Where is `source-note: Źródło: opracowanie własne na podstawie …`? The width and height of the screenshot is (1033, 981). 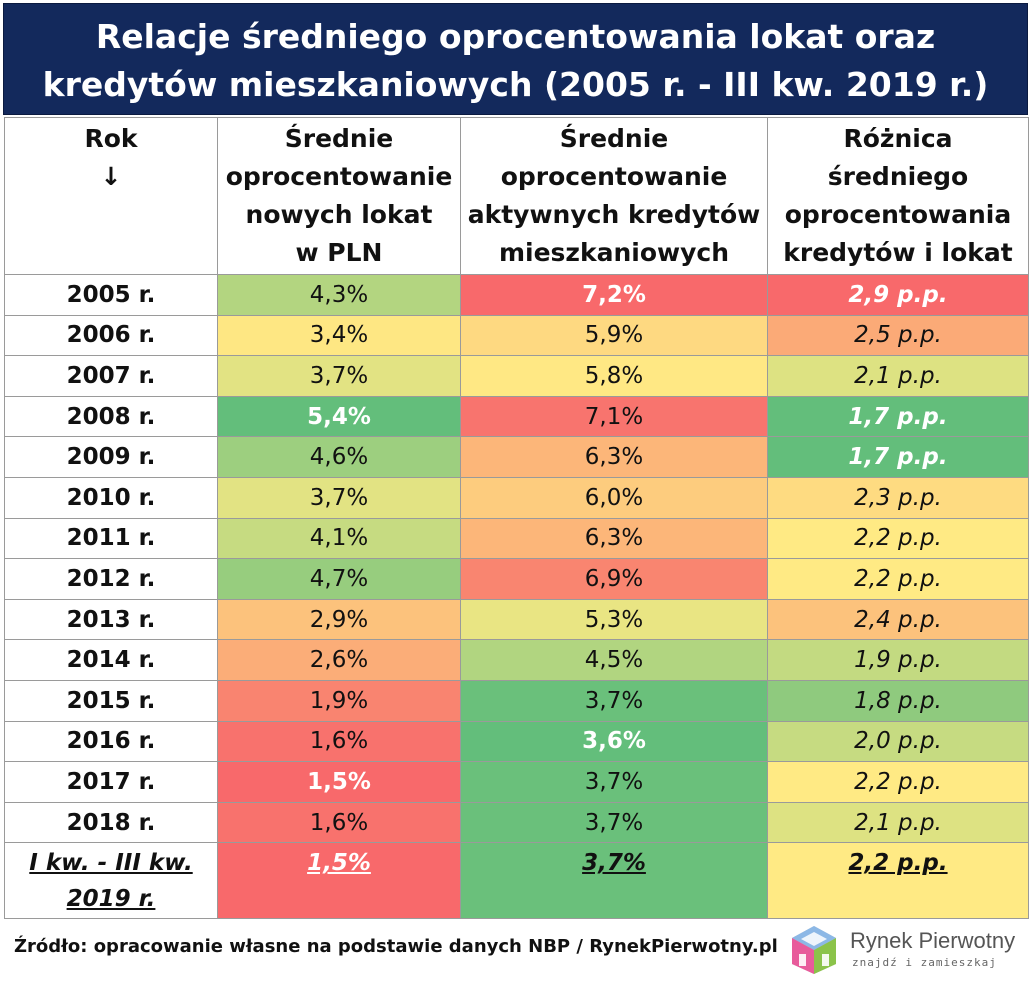
source-note: Źródło: opracowanie własne na podstawie … is located at coordinates (396, 946).